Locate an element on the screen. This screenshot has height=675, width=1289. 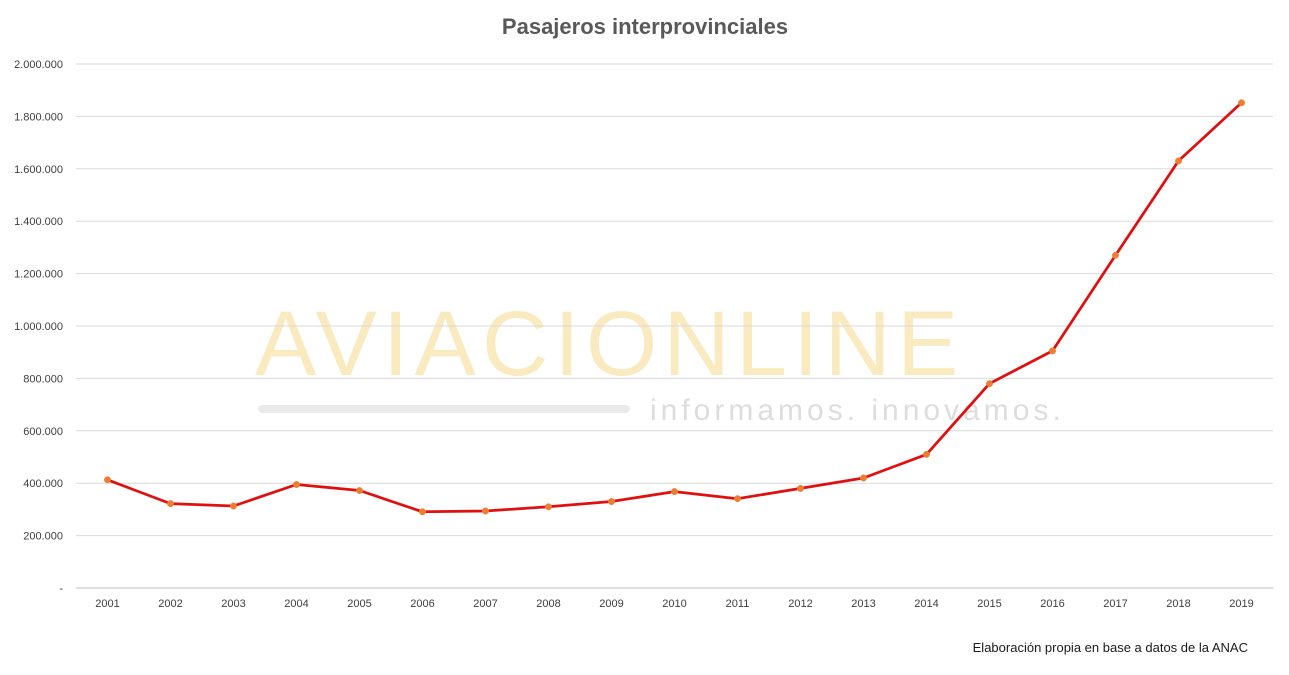
x-tick-label: 2001 is located at coordinates (107, 604).